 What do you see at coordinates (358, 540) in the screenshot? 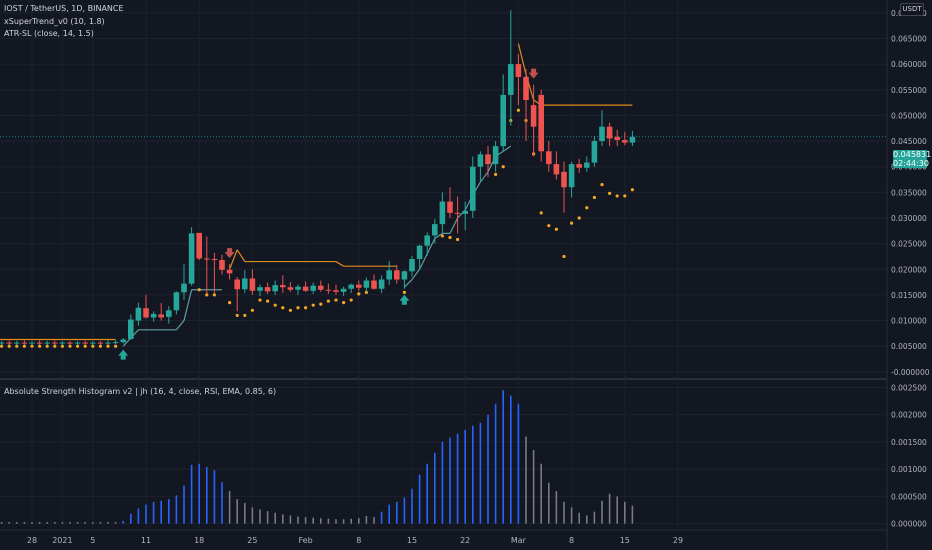
I see `x-tick-label: 8` at bounding box center [358, 540].